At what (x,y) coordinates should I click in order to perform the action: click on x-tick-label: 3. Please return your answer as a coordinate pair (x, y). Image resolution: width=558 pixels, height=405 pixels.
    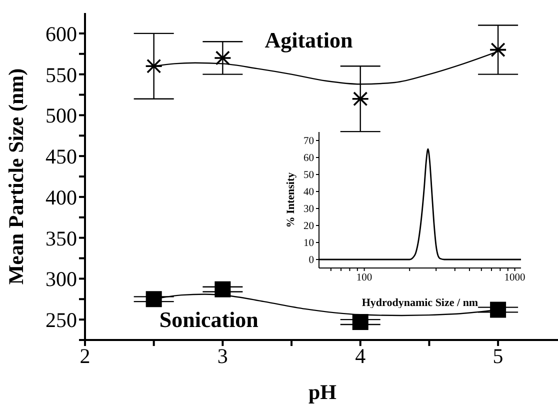
    Looking at the image, I should click on (222, 356).